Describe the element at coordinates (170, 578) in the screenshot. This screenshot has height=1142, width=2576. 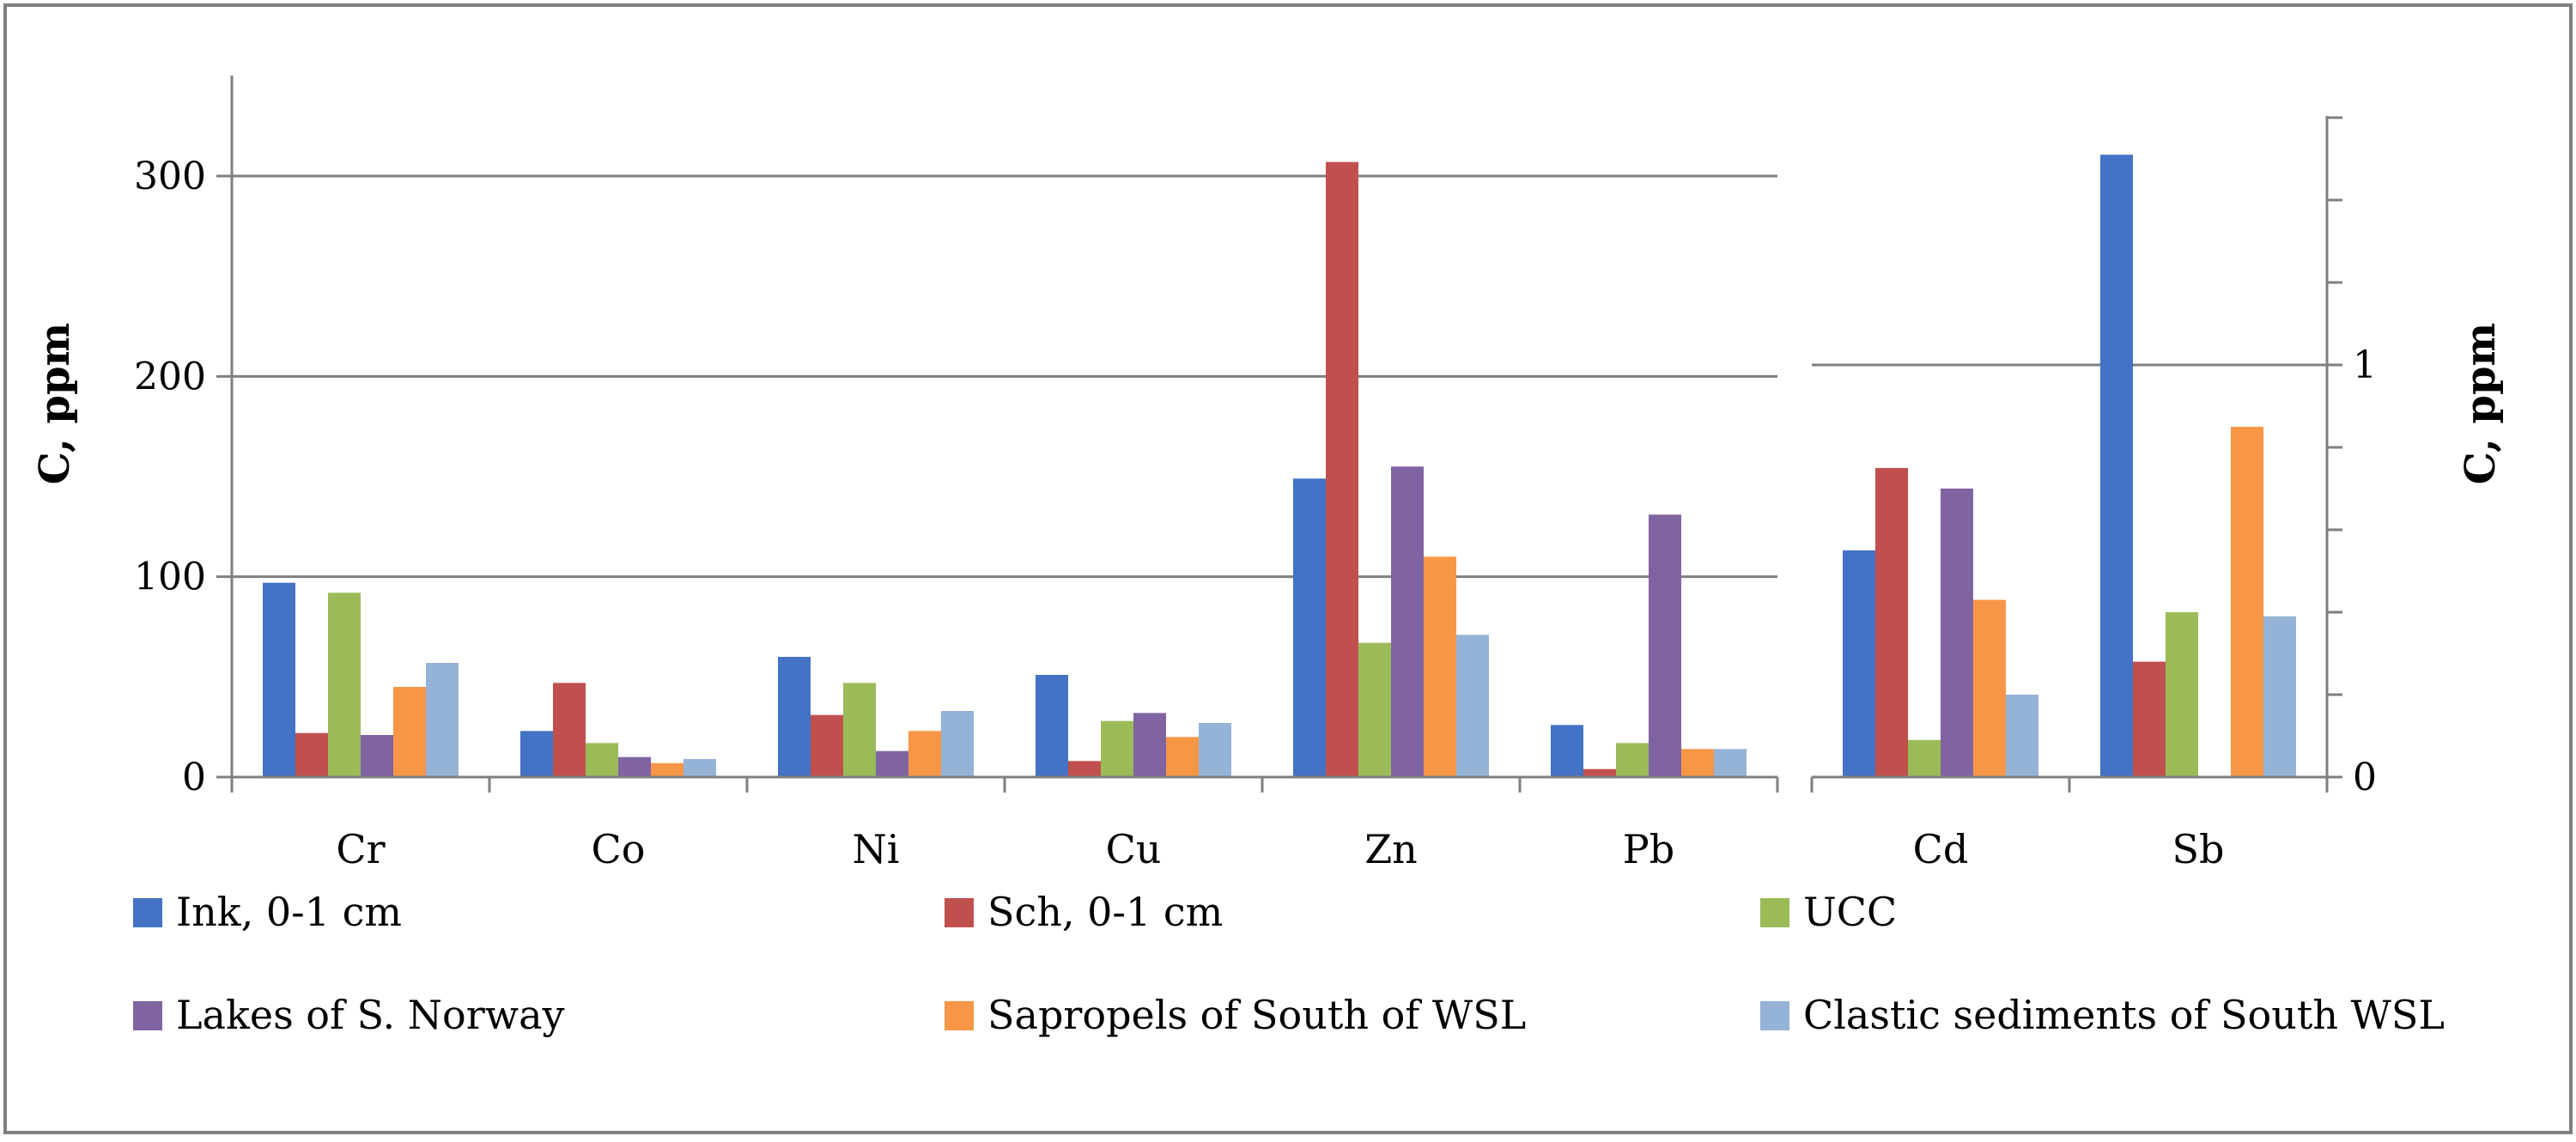
I see `left-y-tick-label: 100` at that location.